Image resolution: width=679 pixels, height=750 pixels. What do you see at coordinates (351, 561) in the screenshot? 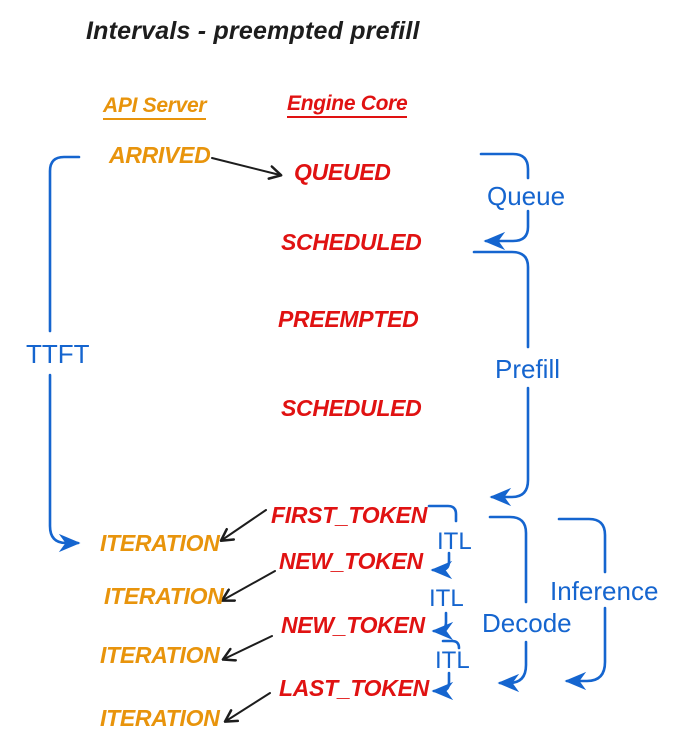
I see `event-new-token-1: NEW_TOKEN` at bounding box center [351, 561].